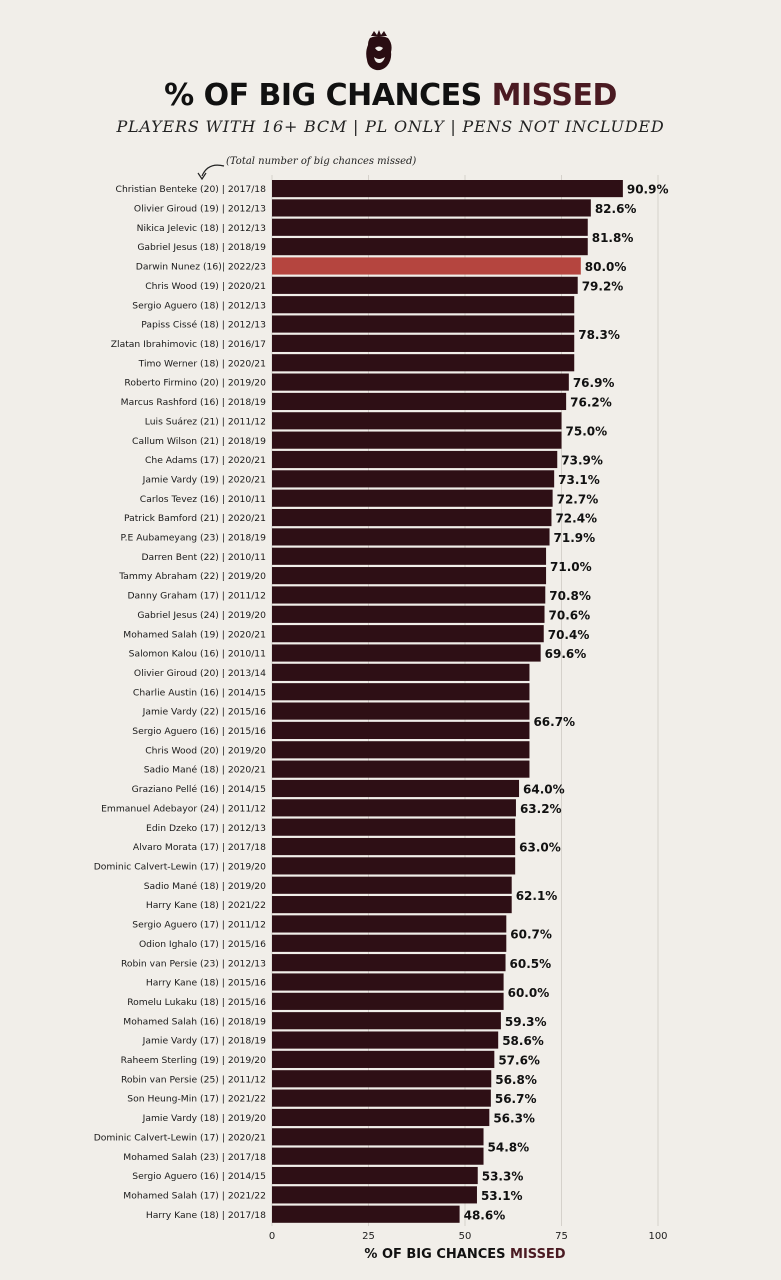 This screenshot has width=781, height=1280. I want to click on x-tick-label: 0, so click(272, 1236).